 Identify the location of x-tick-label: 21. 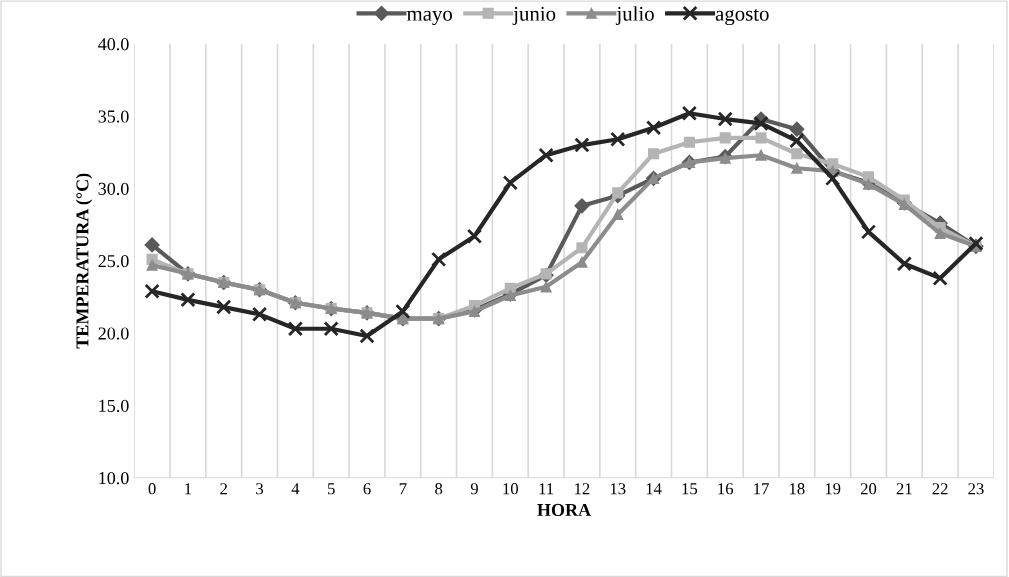
(904, 489).